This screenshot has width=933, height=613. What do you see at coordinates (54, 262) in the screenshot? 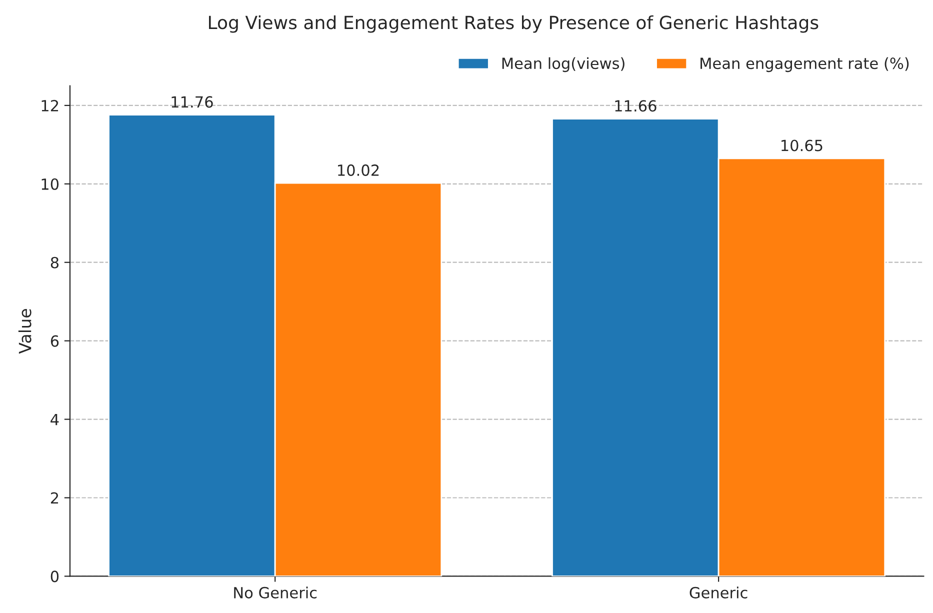
I see `y-tick-label: 8` at bounding box center [54, 262].